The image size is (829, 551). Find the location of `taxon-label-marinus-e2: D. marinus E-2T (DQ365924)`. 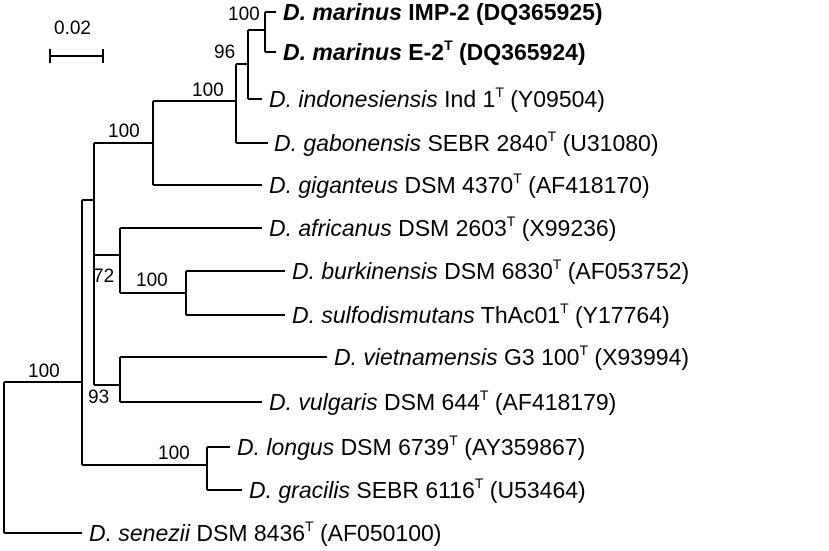

taxon-label-marinus-e2: D. marinus E-2T (DQ365924) is located at coordinates (434, 51).